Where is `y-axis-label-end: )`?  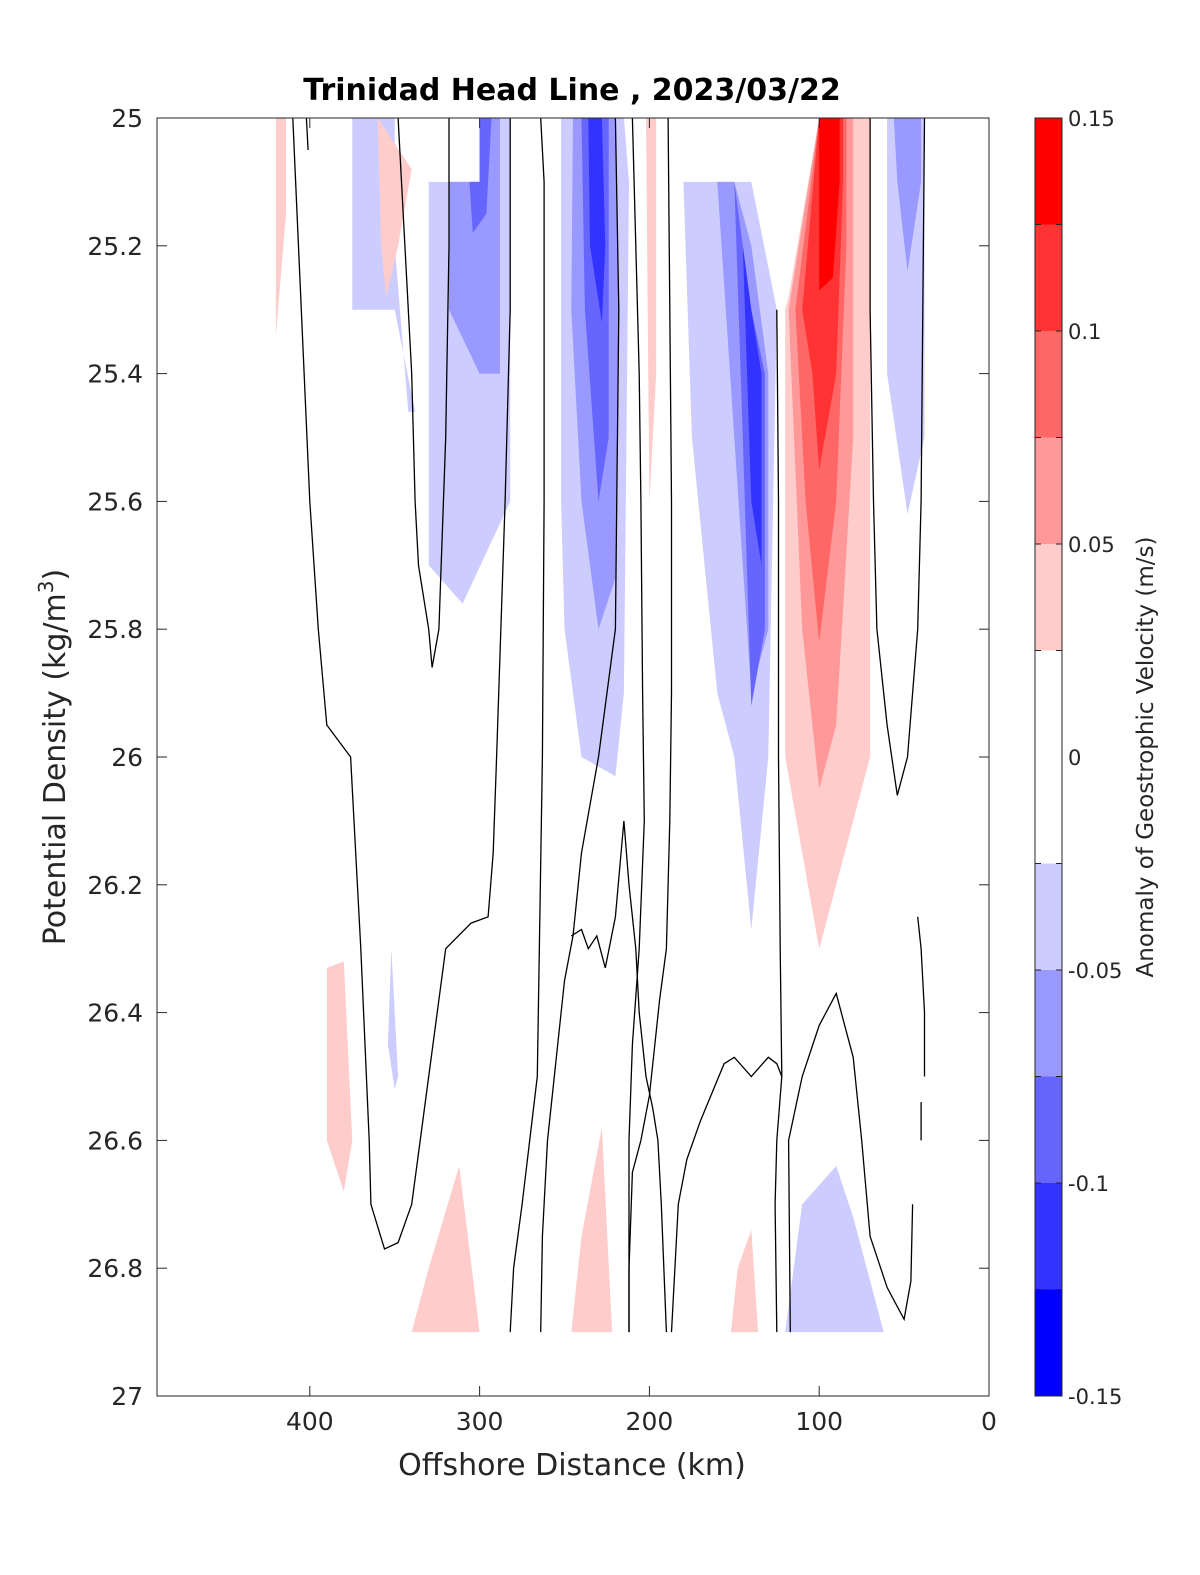
y-axis-label-end: ) is located at coordinates (55, 575).